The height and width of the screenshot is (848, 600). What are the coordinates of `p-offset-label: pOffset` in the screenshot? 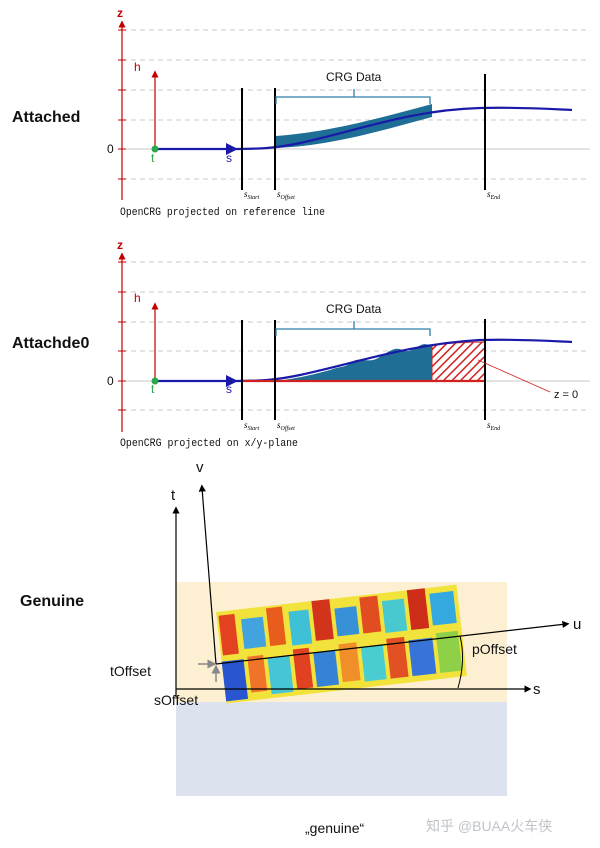 It's located at (494, 649).